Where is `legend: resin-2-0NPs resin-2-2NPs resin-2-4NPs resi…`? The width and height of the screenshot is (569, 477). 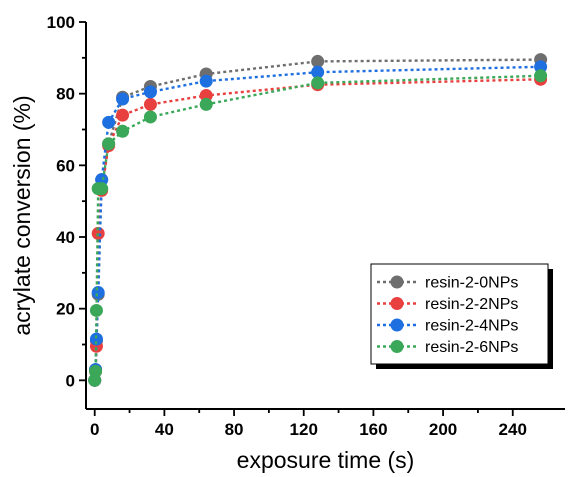 legend: resin-2-0NPs resin-2-2NPs resin-2-4NPs resi… is located at coordinates (461, 316).